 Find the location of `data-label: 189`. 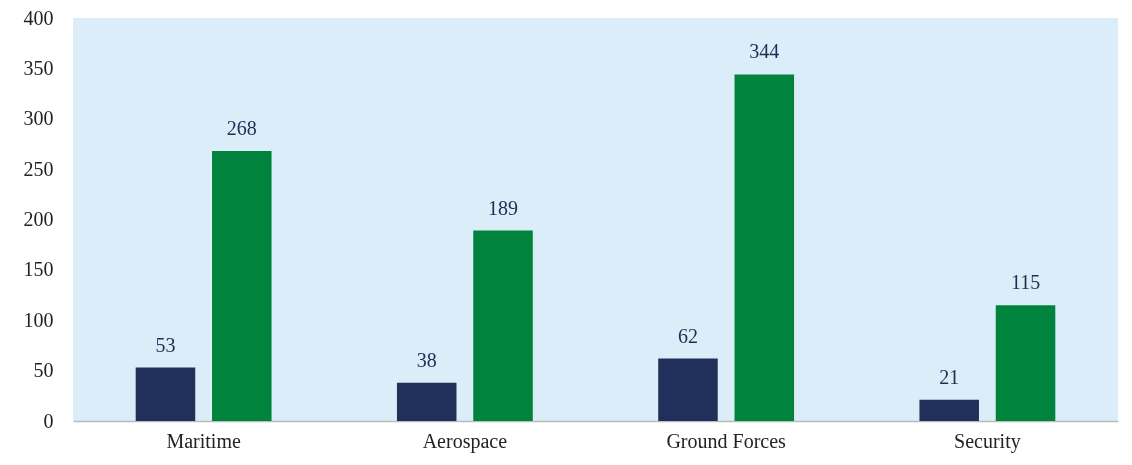

data-label: 189 is located at coordinates (503, 207).